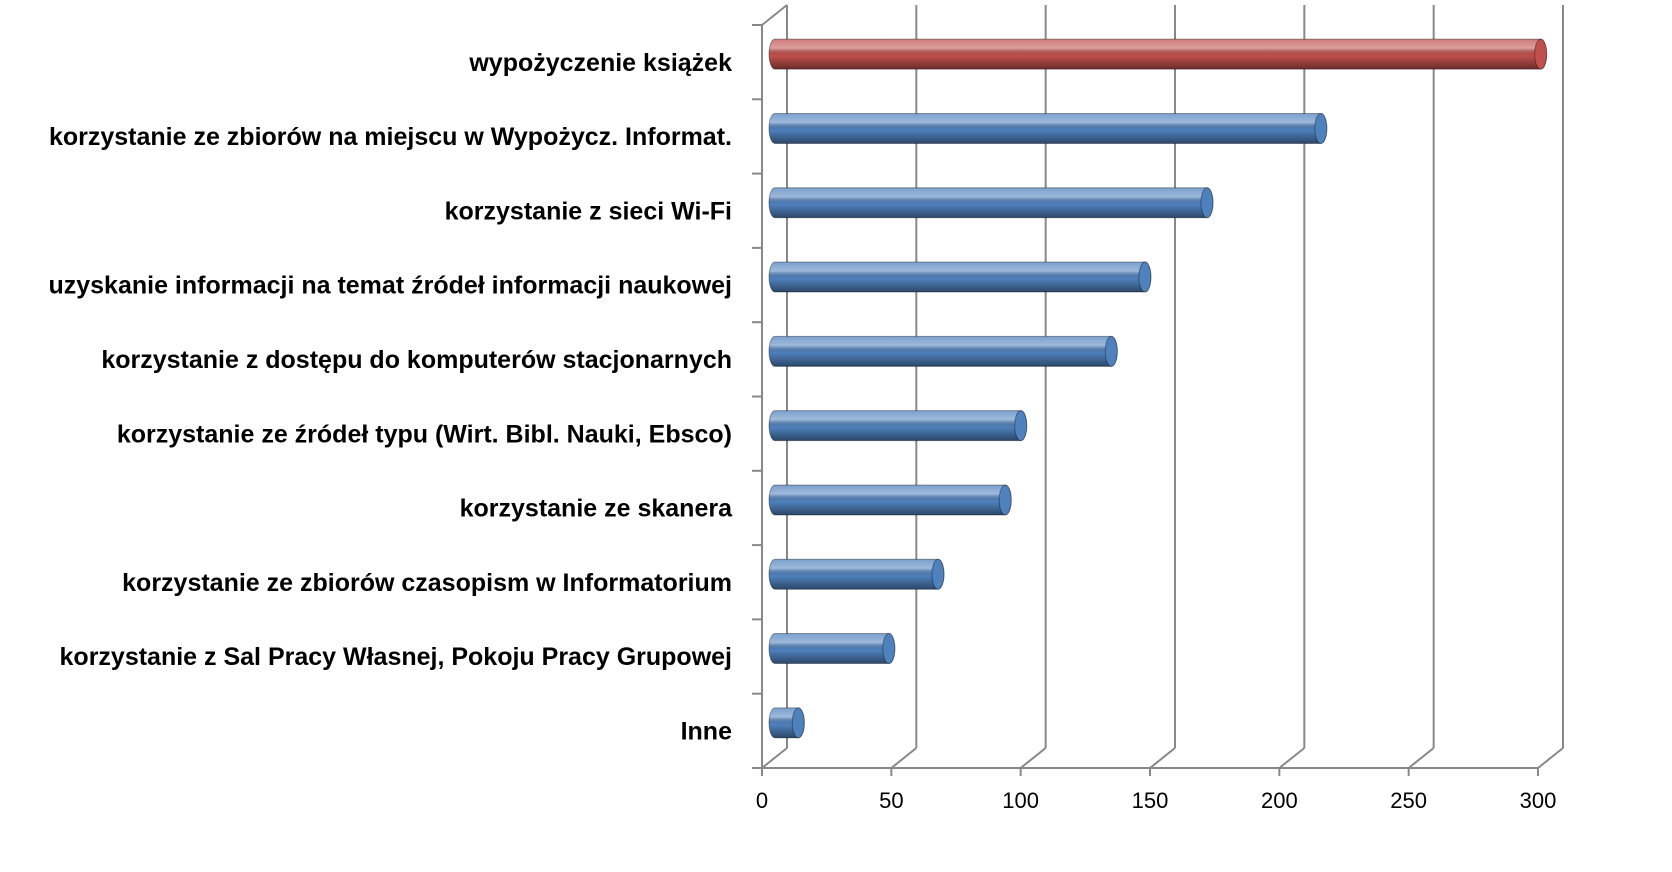 This screenshot has height=872, width=1672. Describe the element at coordinates (706, 731) in the screenshot. I see `category-label: Inne` at that location.